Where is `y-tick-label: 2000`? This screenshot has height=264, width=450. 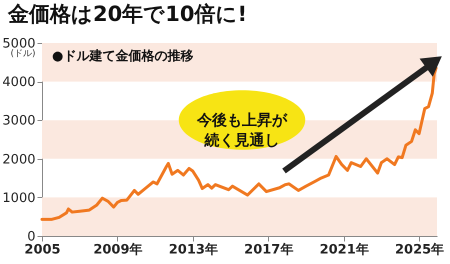
y-tick-label: 2000 is located at coordinates (19, 160).